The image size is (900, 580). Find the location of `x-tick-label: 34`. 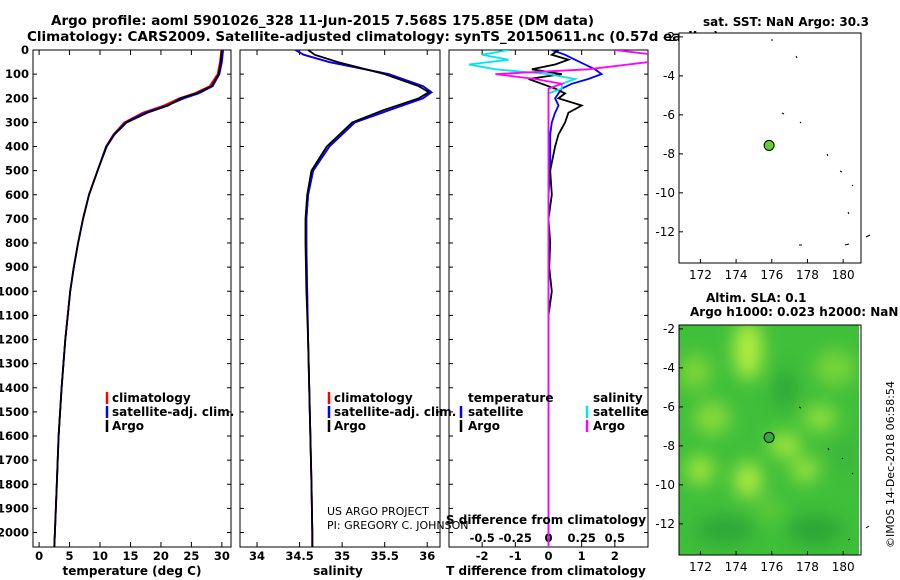

x-tick-label: 34 is located at coordinates (257, 556).